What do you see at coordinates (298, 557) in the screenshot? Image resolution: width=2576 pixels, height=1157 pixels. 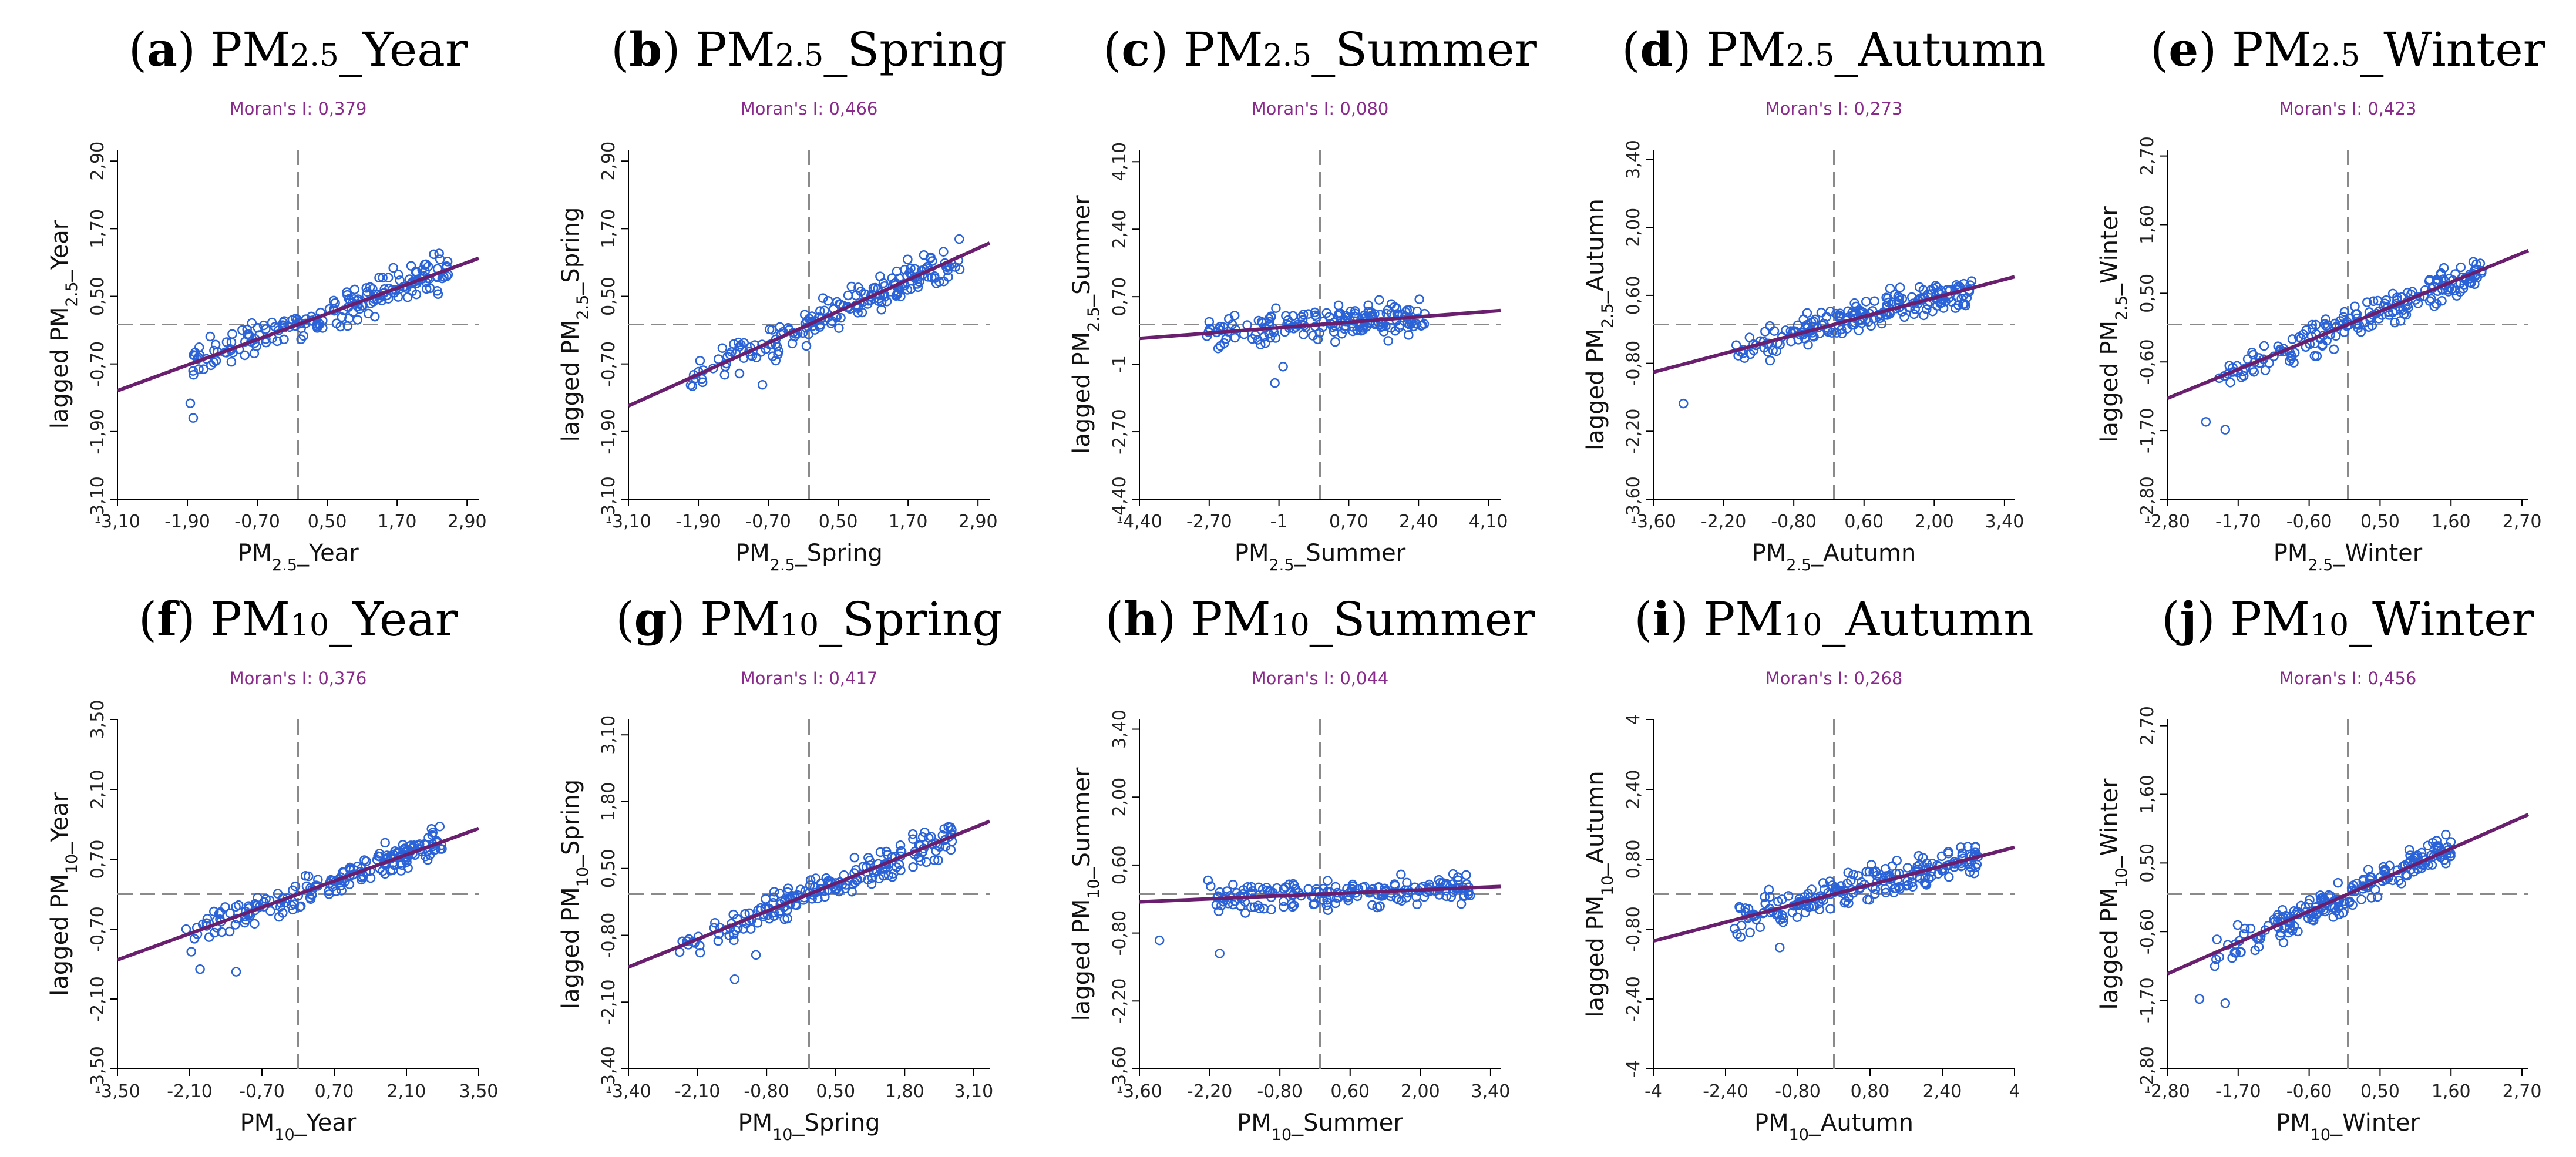 I see `x-axis-label: PM2.5_Year` at bounding box center [298, 557].